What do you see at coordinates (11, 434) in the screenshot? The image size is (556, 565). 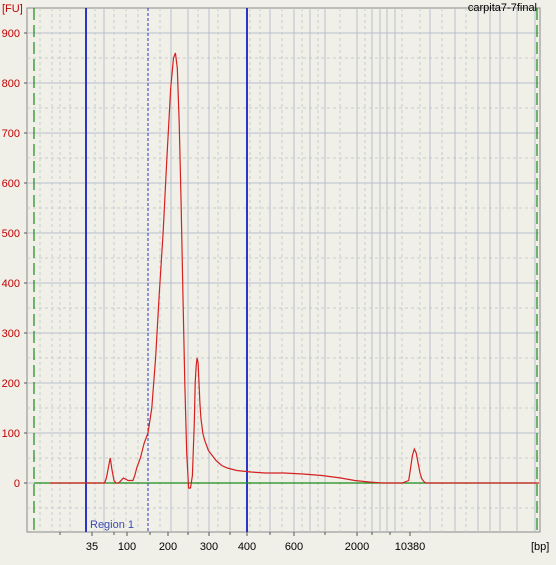 I see `y-tick-label: 100` at bounding box center [11, 434].